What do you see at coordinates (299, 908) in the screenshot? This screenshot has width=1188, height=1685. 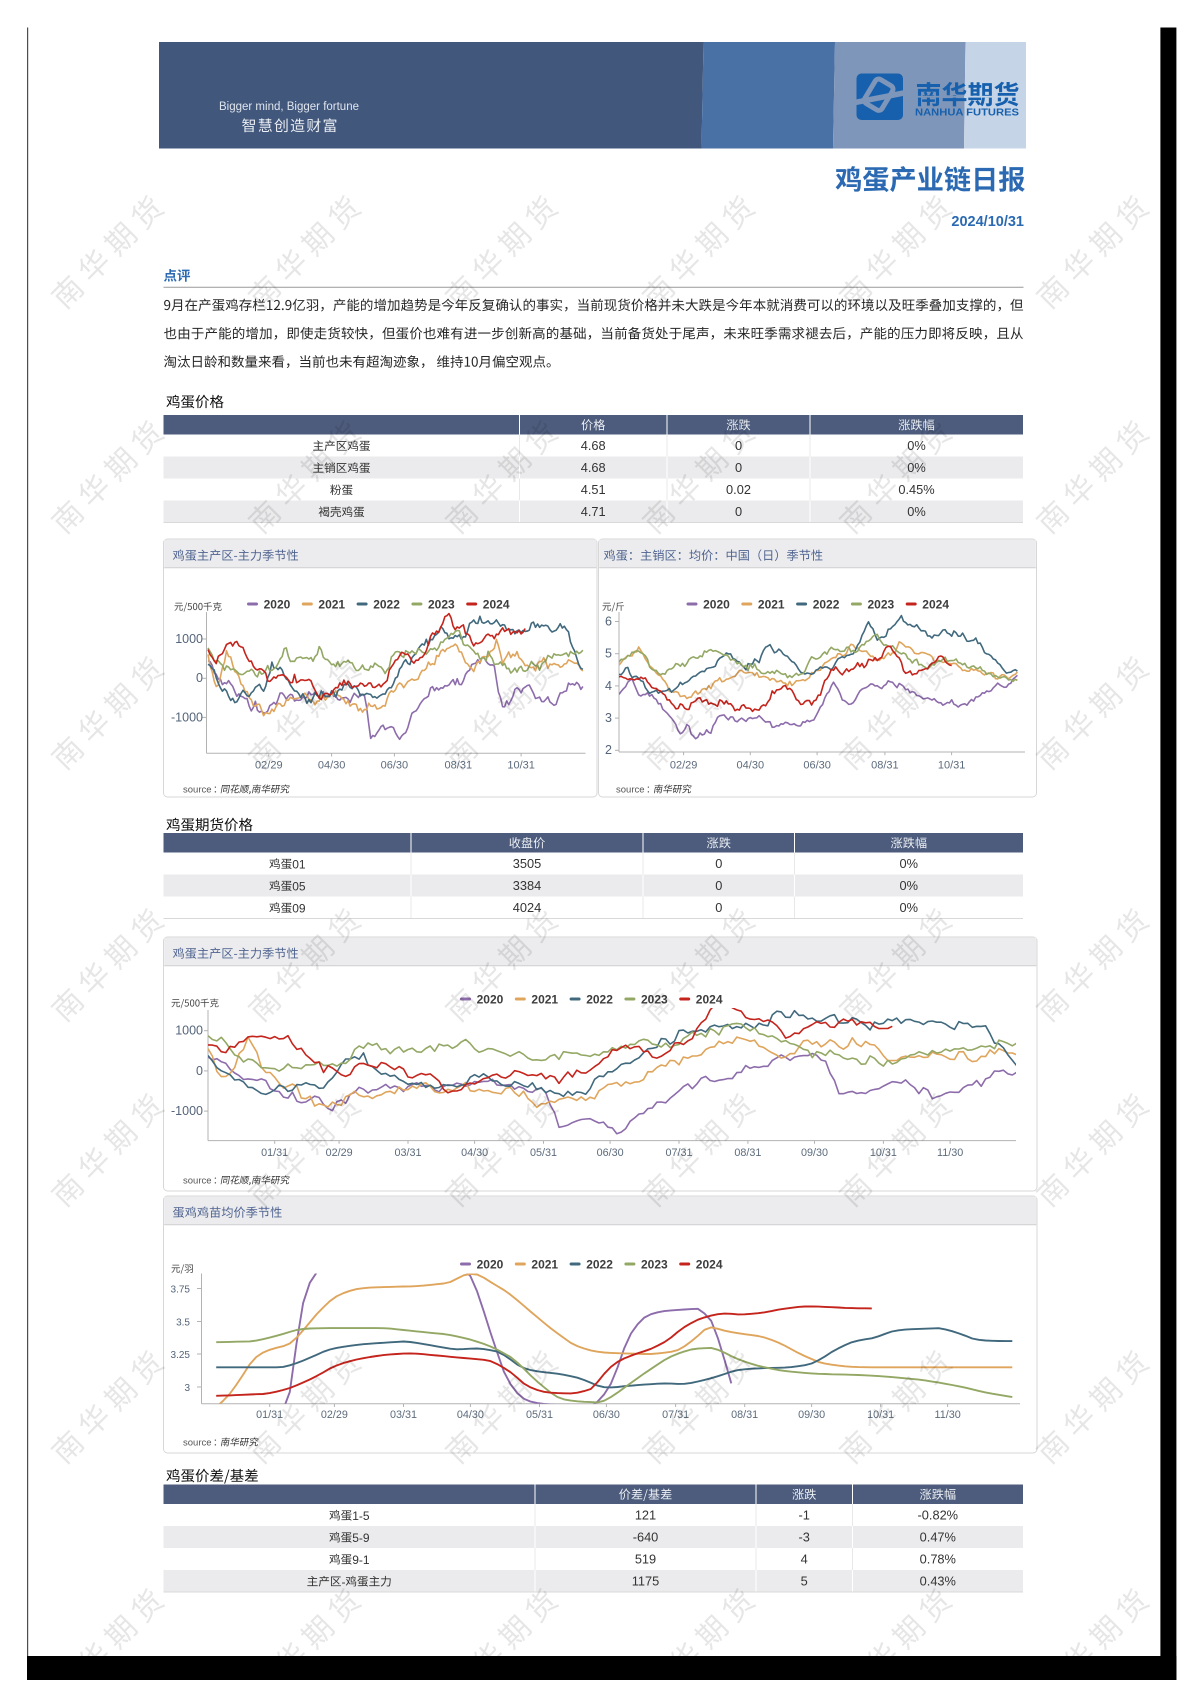 I see `svg-text: 09` at bounding box center [299, 908].